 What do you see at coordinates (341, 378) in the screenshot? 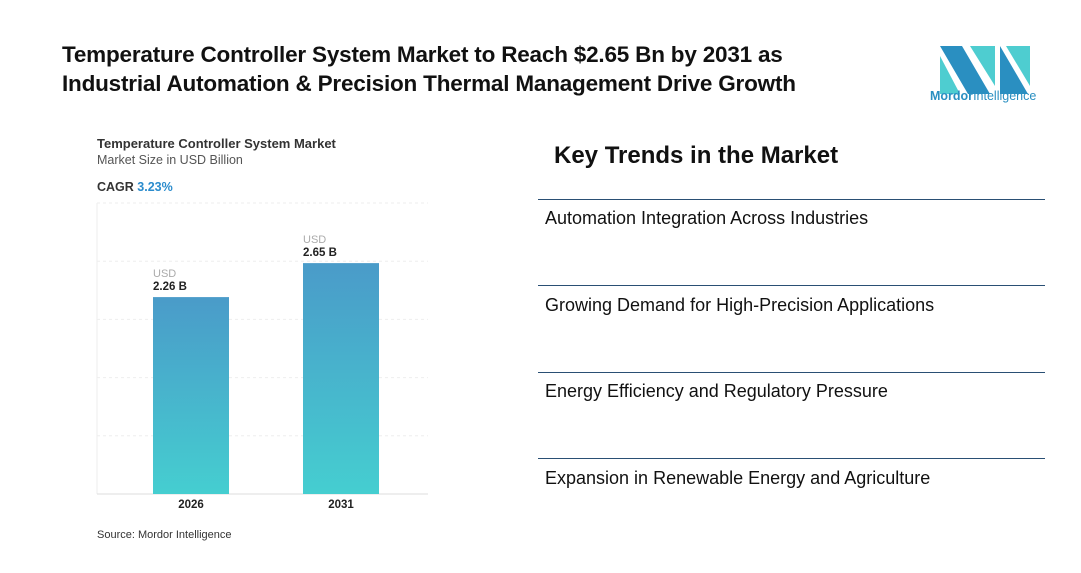
I see `bar-2031` at bounding box center [341, 378].